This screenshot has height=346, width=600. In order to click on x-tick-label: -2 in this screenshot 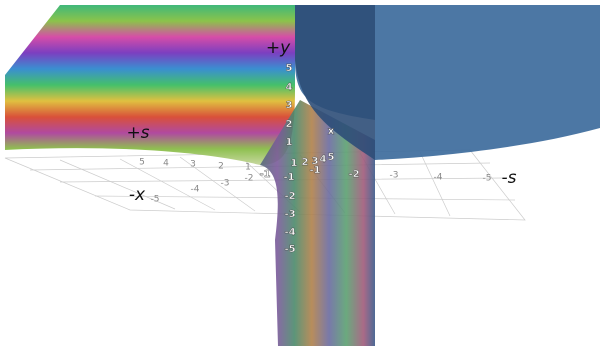, I will do `click(249, 179)`.